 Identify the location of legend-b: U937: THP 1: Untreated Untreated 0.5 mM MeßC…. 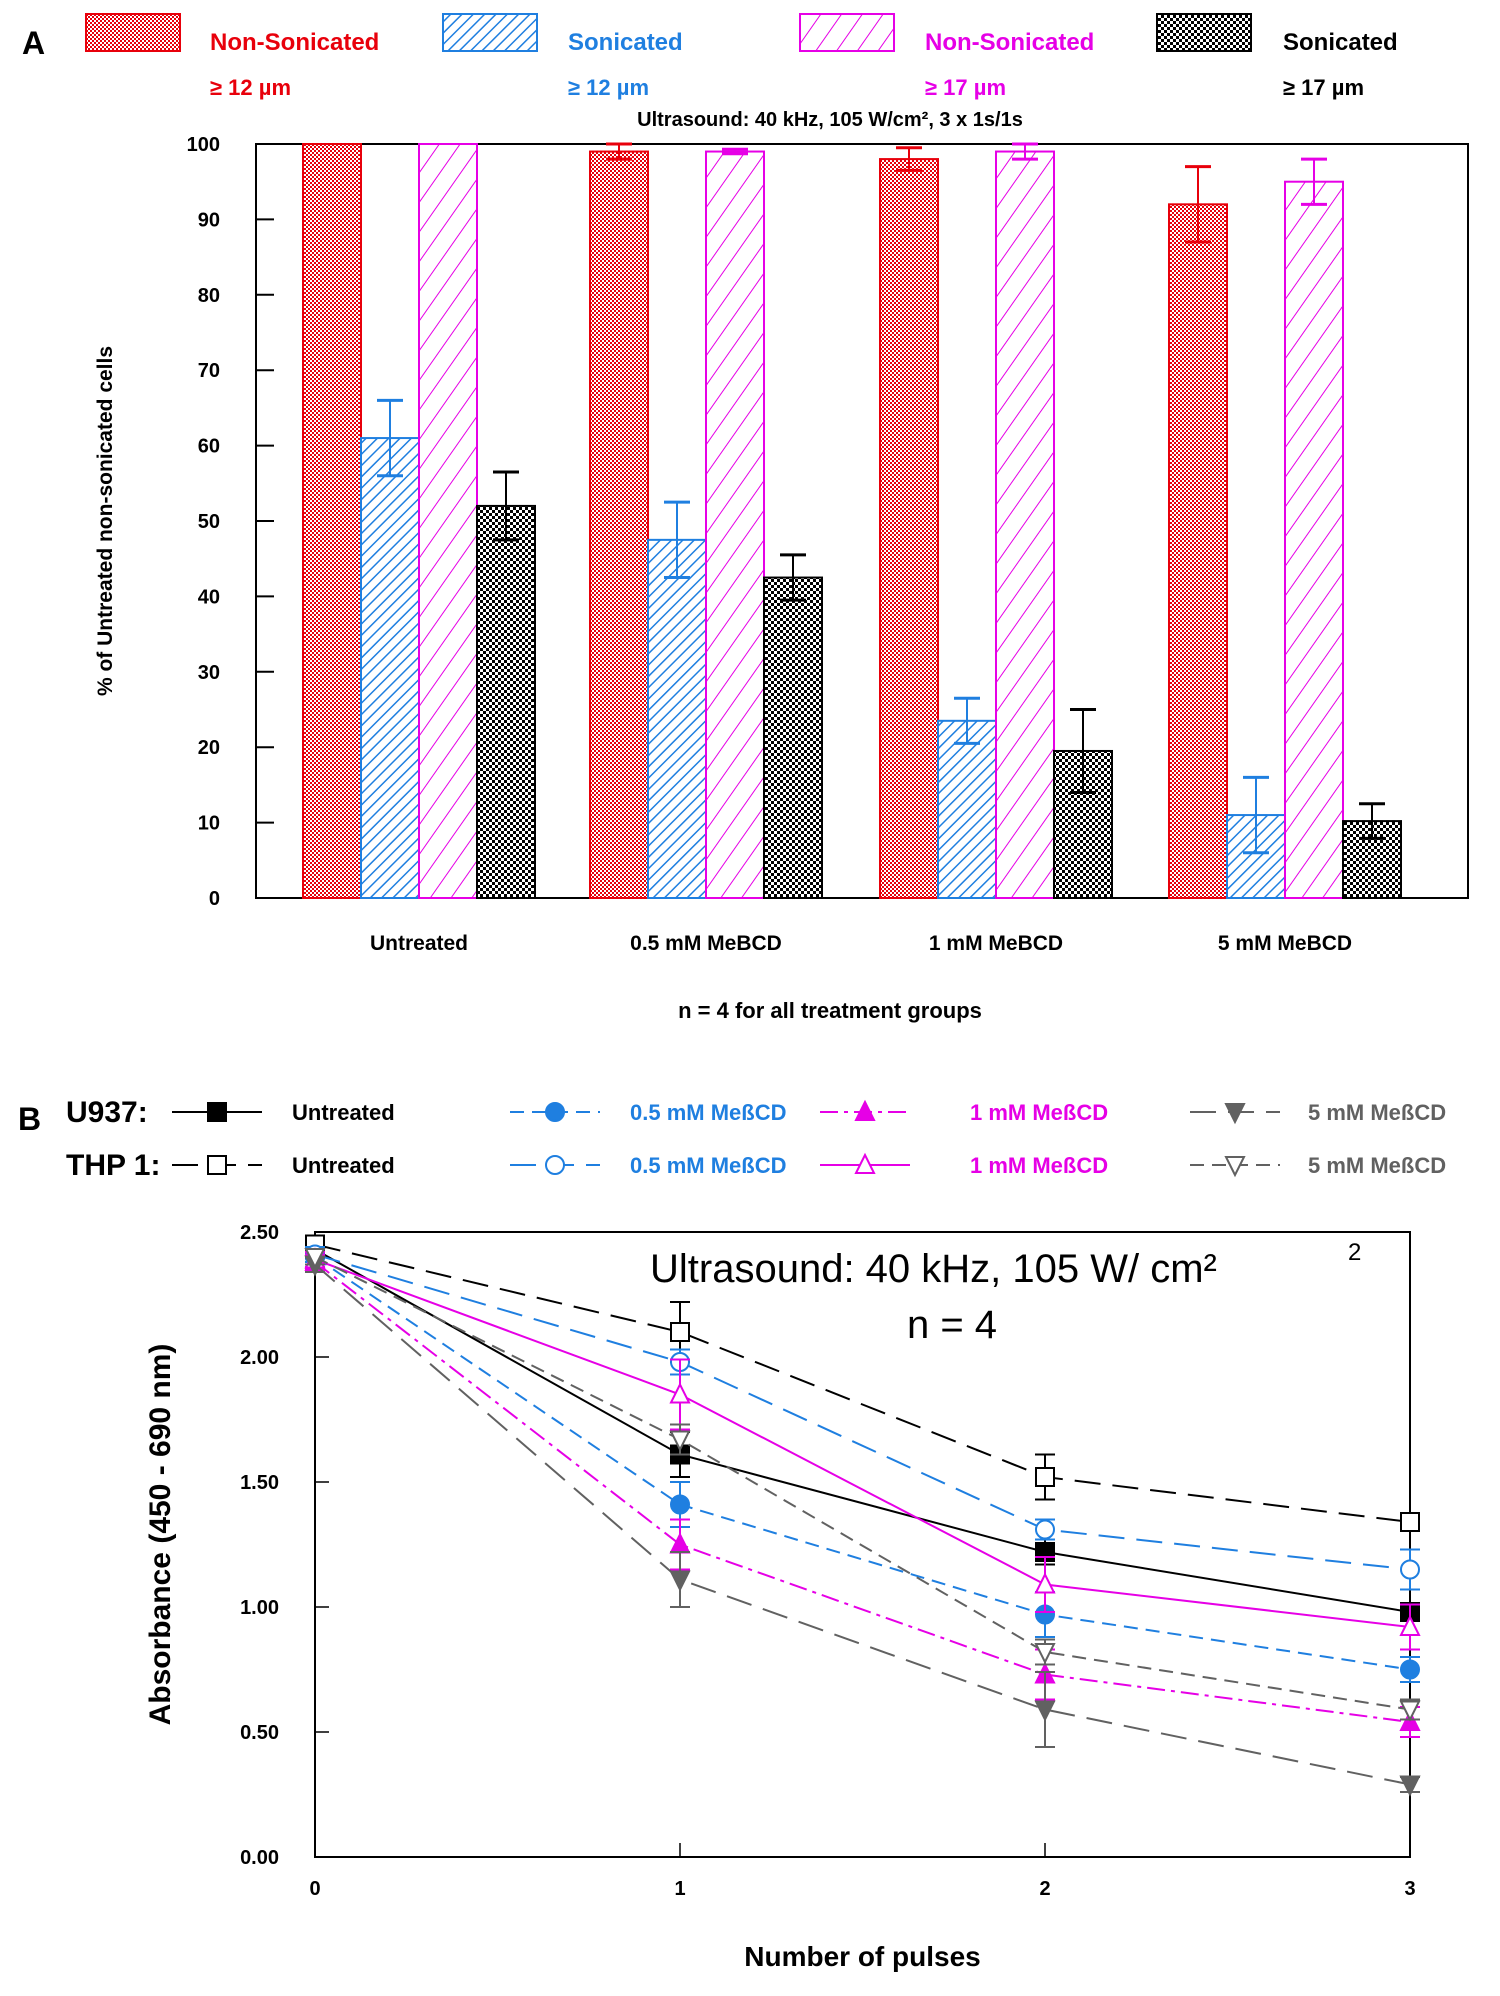
(756, 1139).